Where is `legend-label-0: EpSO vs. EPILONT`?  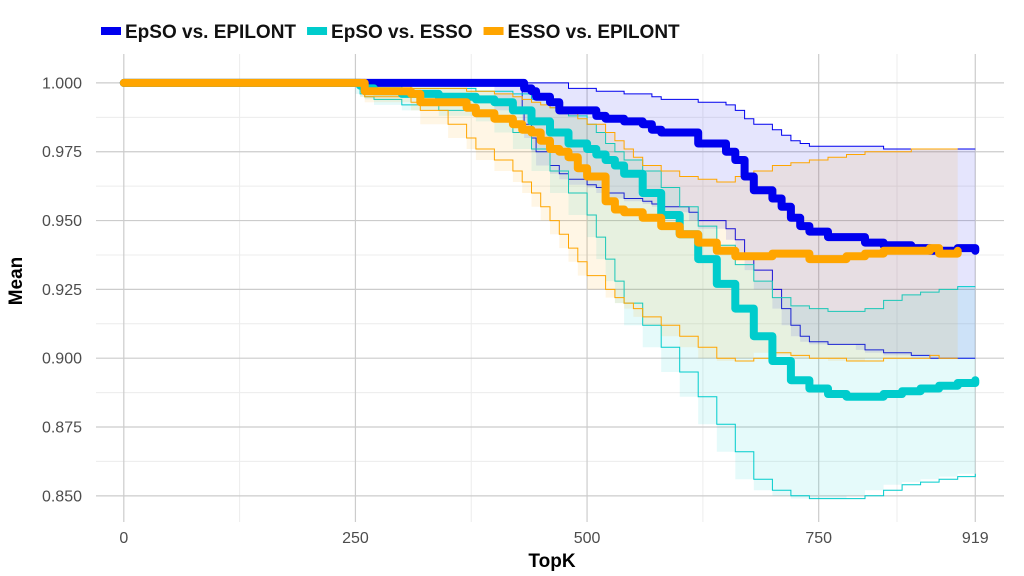
legend-label-0: EpSO vs. EPILONT is located at coordinates (210, 32).